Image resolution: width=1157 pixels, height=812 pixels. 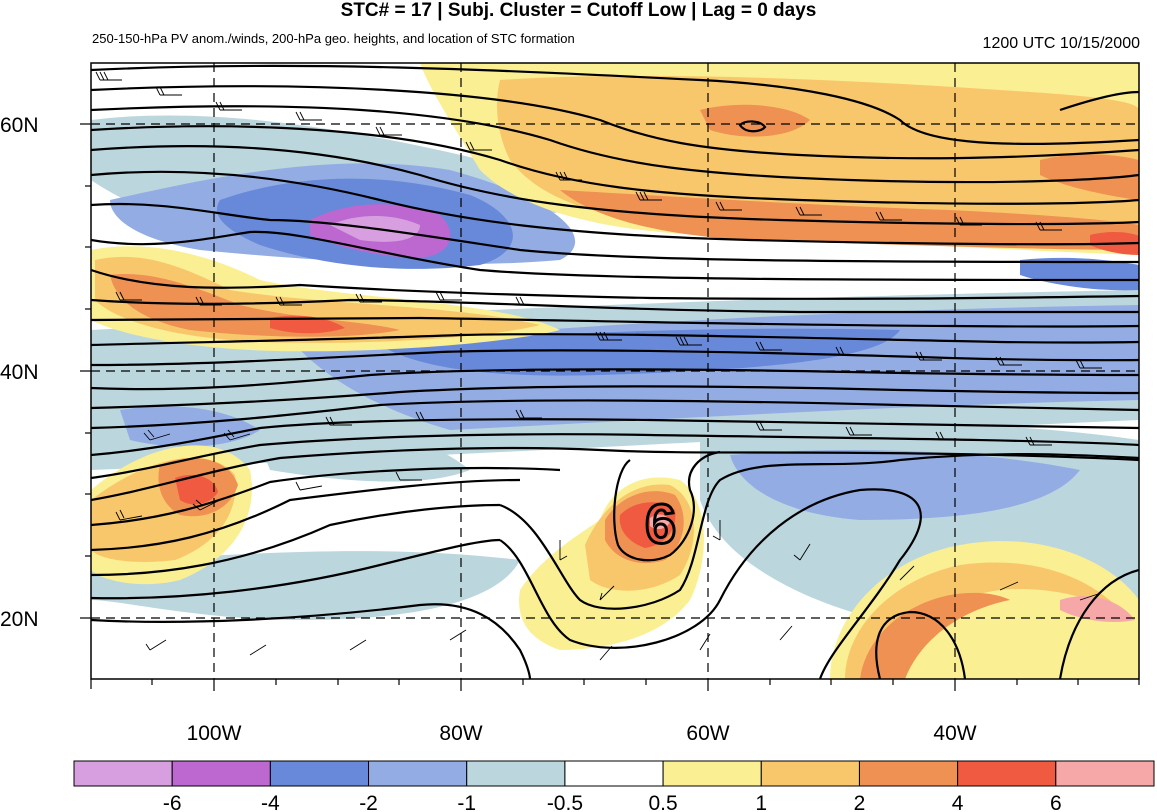 I want to click on lat-label-60n: 60N, so click(x=19, y=125).